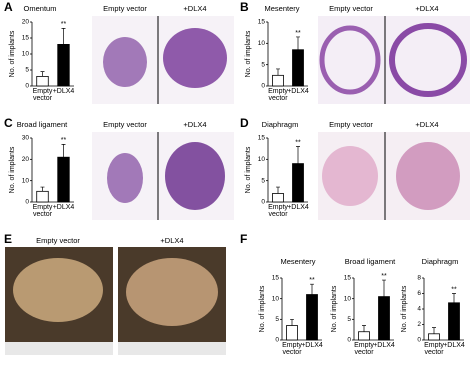  What do you see at coordinates (244, 7) in the screenshot?
I see `panel-letter: B` at bounding box center [244, 7].